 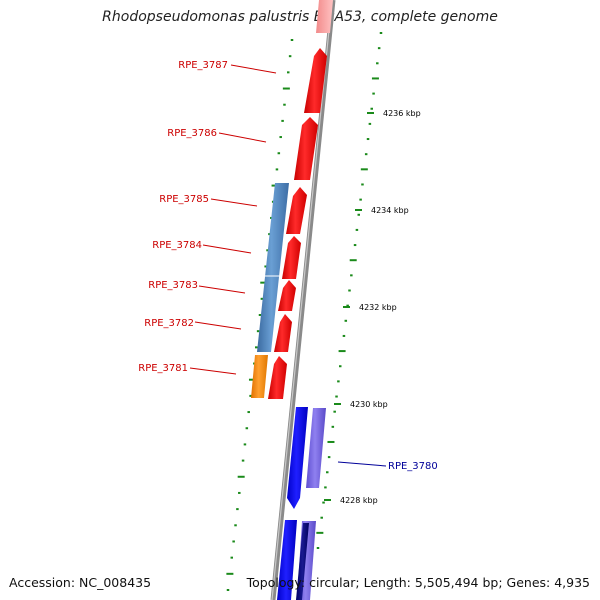 I want to click on other-genes, so click(x=270, y=290).